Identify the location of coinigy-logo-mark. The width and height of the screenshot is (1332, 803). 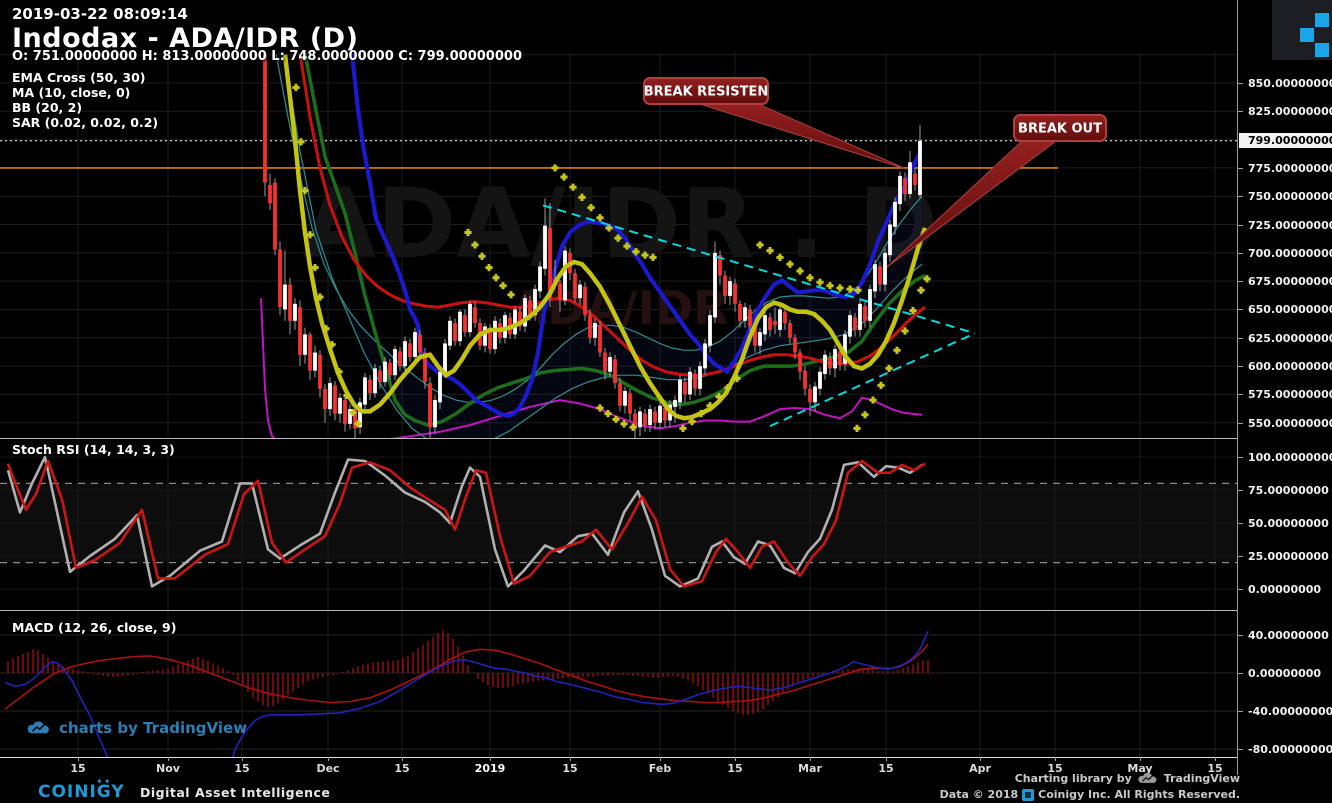
(1302, 30).